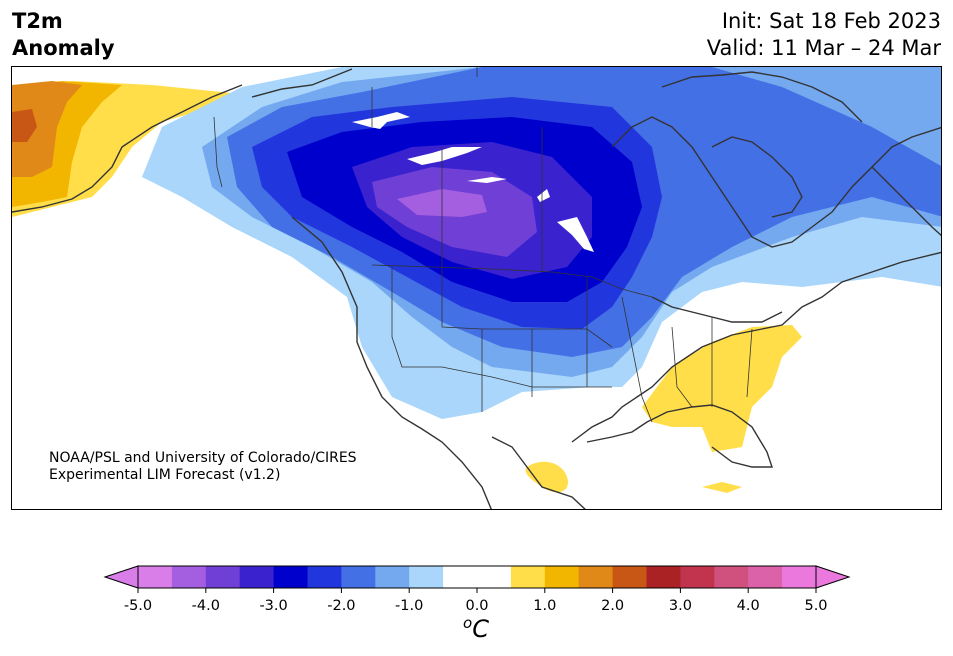  I want to click on colorbar-under-arrow, so click(121, 577).